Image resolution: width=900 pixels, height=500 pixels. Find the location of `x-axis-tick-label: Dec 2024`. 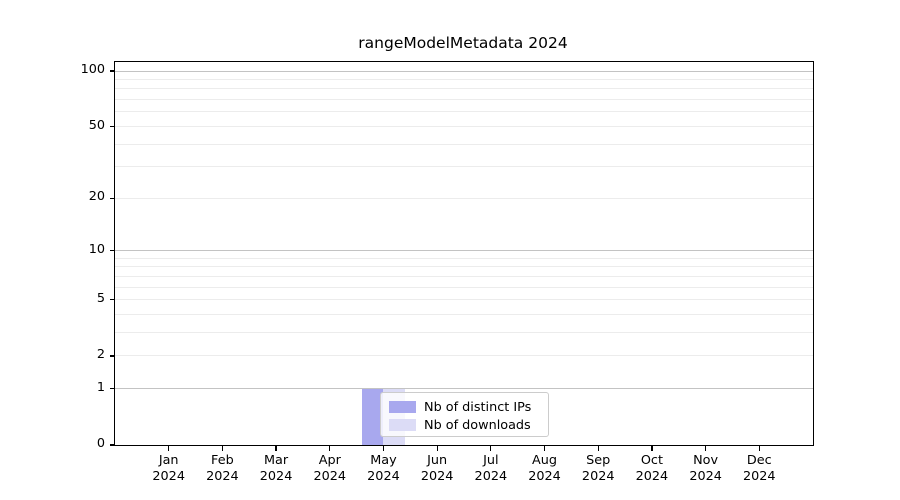

x-axis-tick-label: Dec 2024 is located at coordinates (759, 468).